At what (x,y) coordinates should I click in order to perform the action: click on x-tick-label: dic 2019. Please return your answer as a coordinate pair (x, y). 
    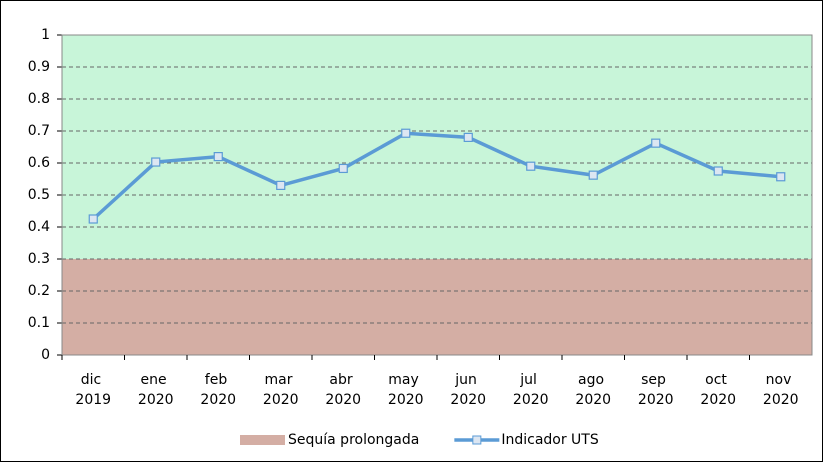
    Looking at the image, I should click on (93, 390).